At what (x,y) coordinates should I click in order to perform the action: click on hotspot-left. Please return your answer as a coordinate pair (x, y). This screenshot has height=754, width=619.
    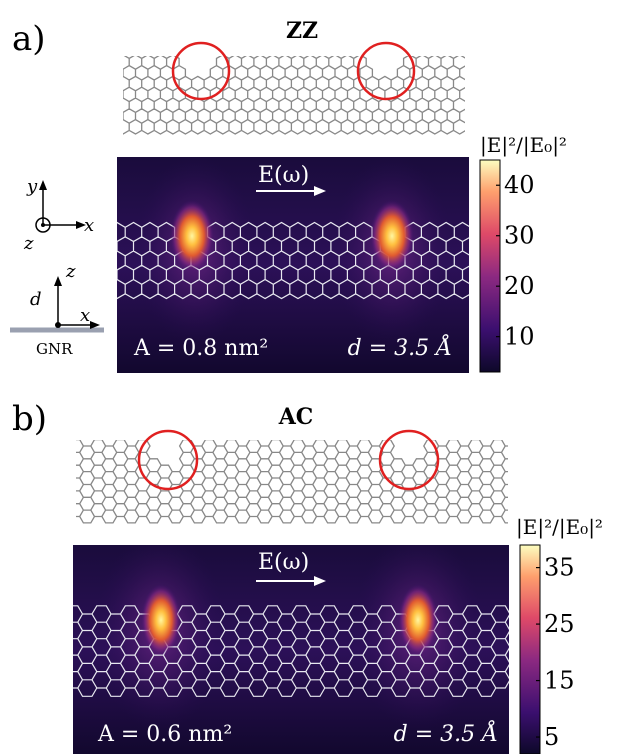
    Looking at the image, I should click on (192, 236).